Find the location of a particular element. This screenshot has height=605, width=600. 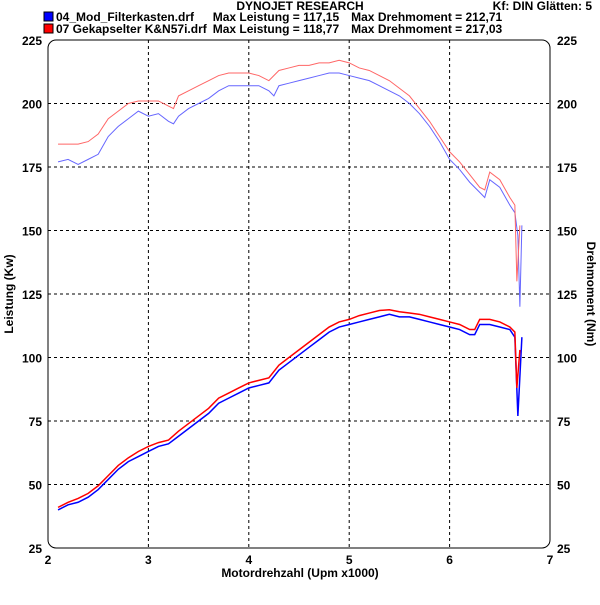

legend-power: Max Leistung = 117,15 is located at coordinates (276, 17).